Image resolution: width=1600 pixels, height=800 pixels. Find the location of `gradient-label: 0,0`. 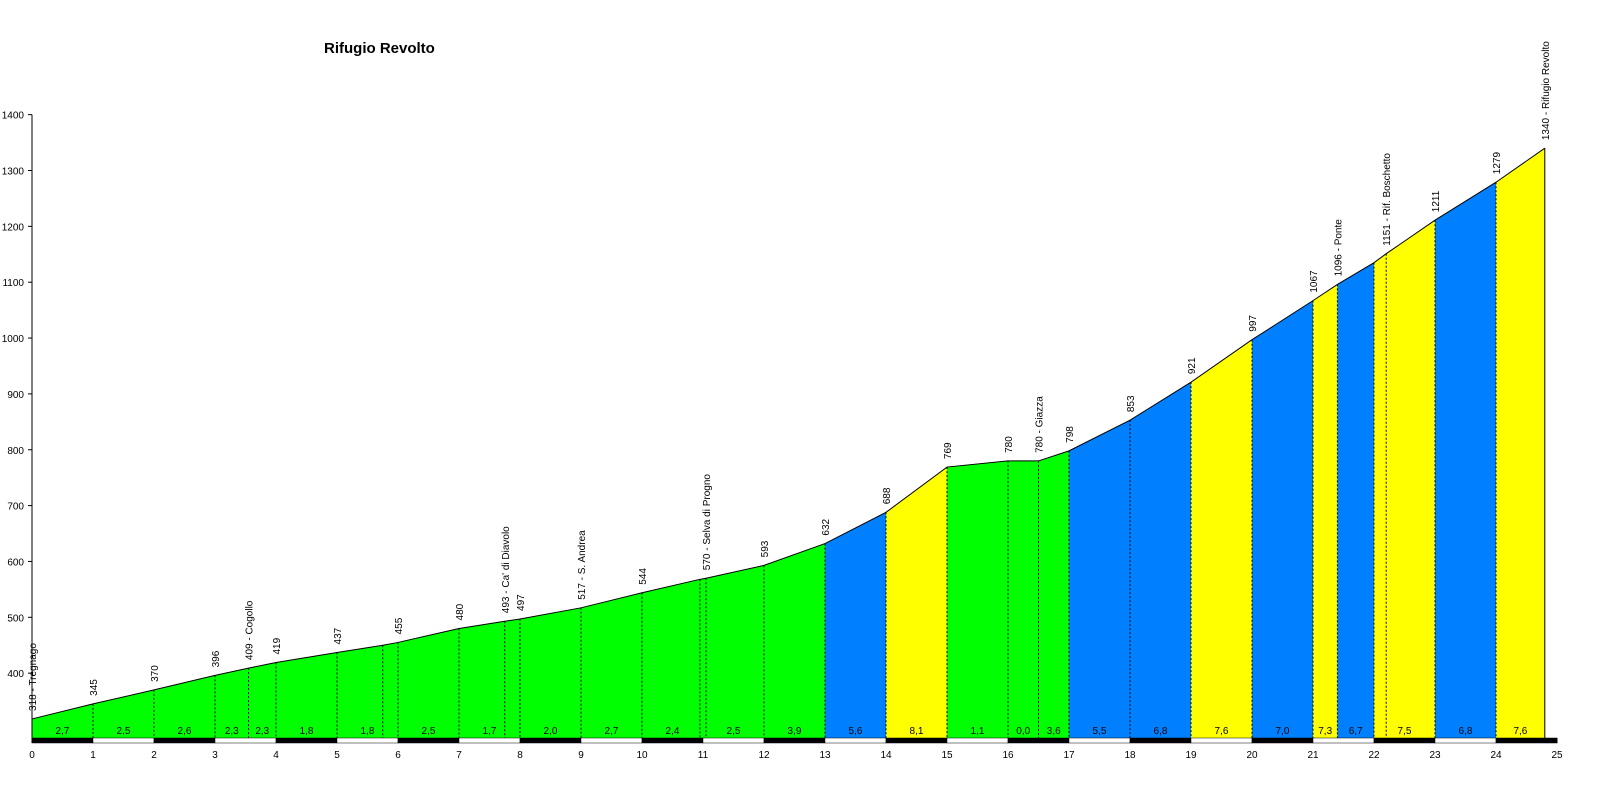

gradient-label: 0,0 is located at coordinates (1023, 731).